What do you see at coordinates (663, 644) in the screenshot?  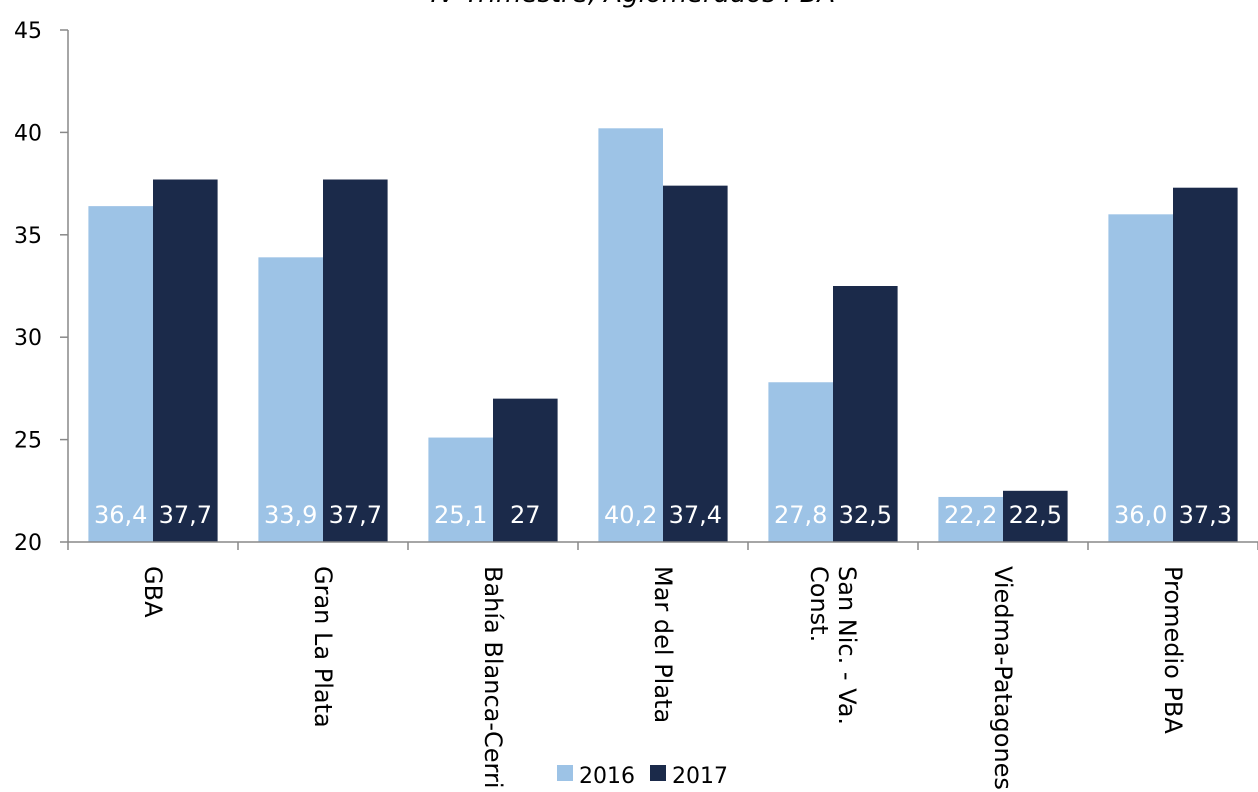 I see `x-tick-label: Mar del Plata` at bounding box center [663, 644].